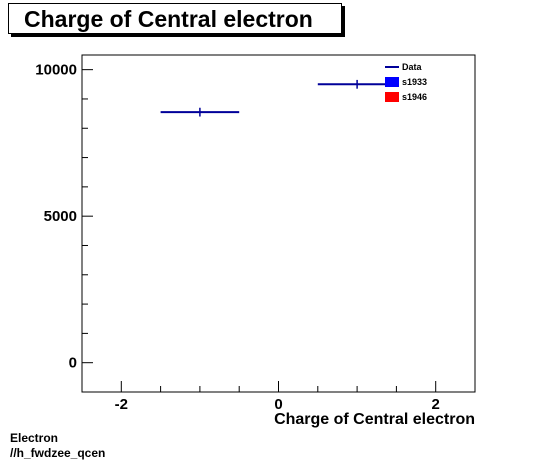 The image size is (546, 462). I want to click on legend-label: Data, so click(412, 67).